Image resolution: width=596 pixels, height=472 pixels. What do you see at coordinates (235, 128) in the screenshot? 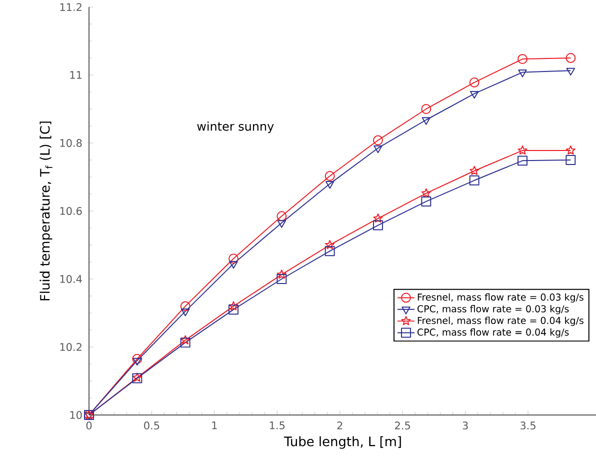
I see `annotation: winter sunny` at bounding box center [235, 128].